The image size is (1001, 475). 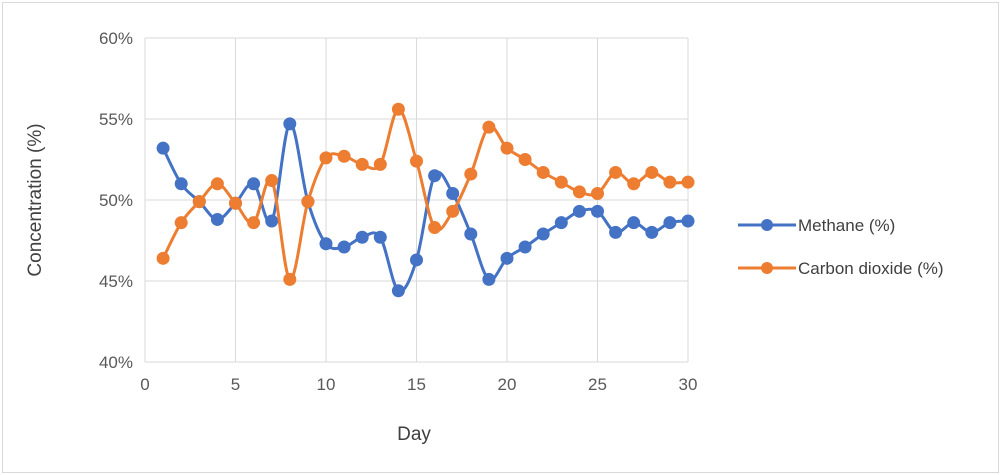 I want to click on x-tick-label: 5, so click(x=235, y=384).